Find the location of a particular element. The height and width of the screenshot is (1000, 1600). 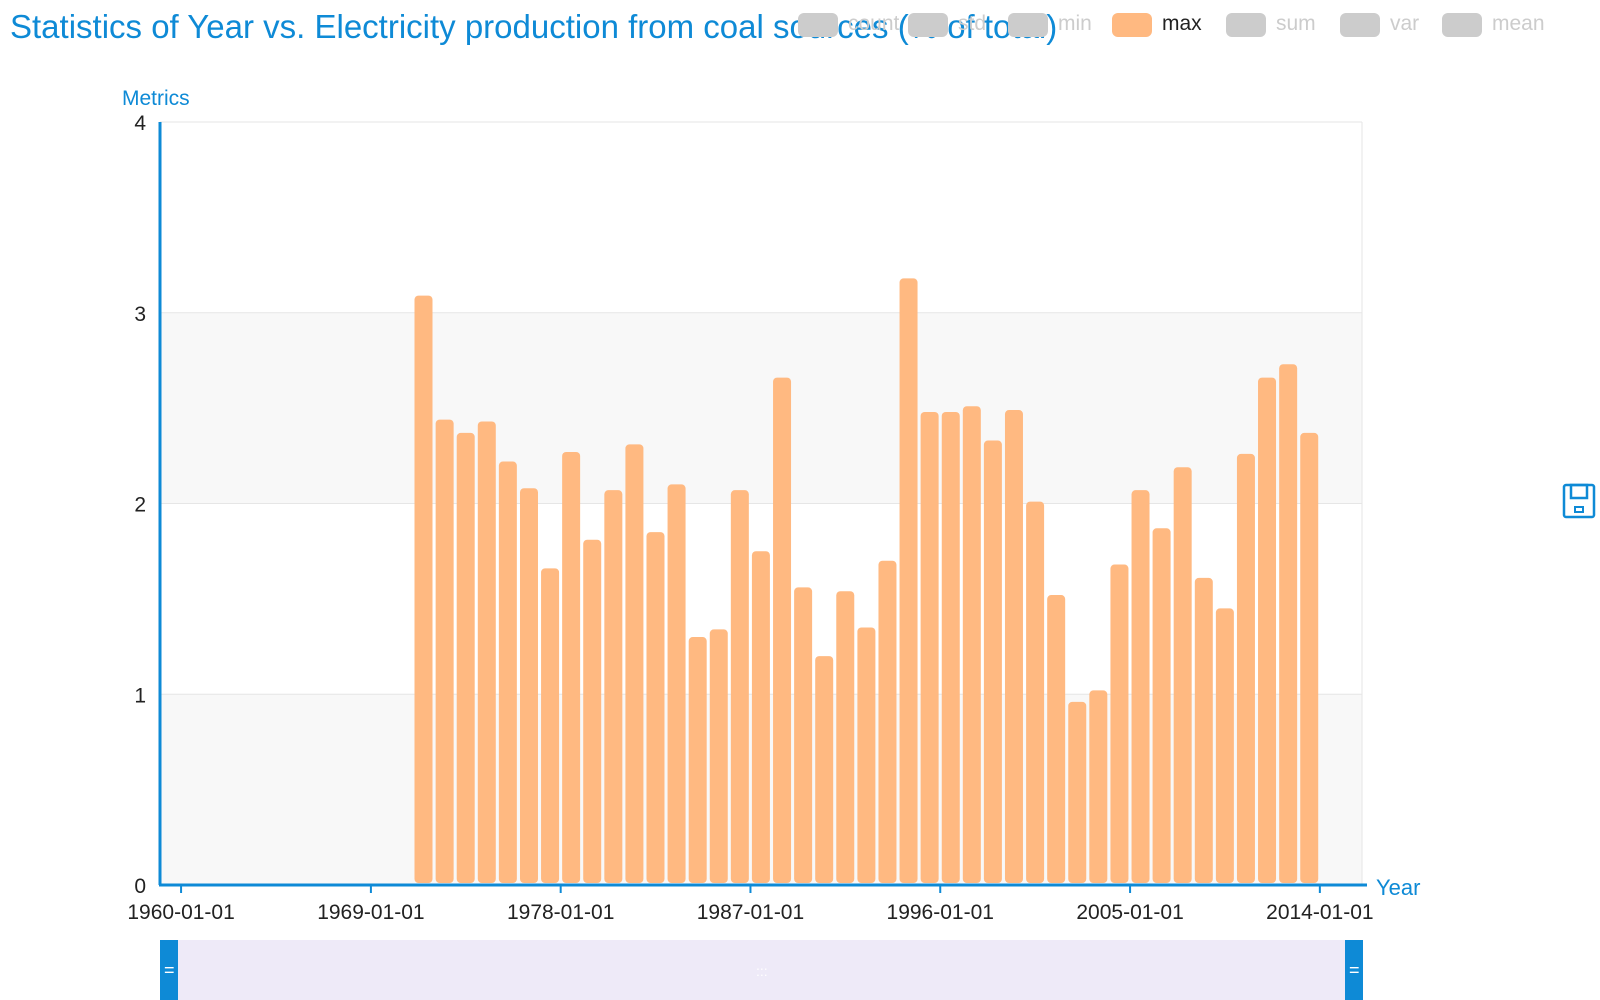

bar-1997 is located at coordinates (971, 644).